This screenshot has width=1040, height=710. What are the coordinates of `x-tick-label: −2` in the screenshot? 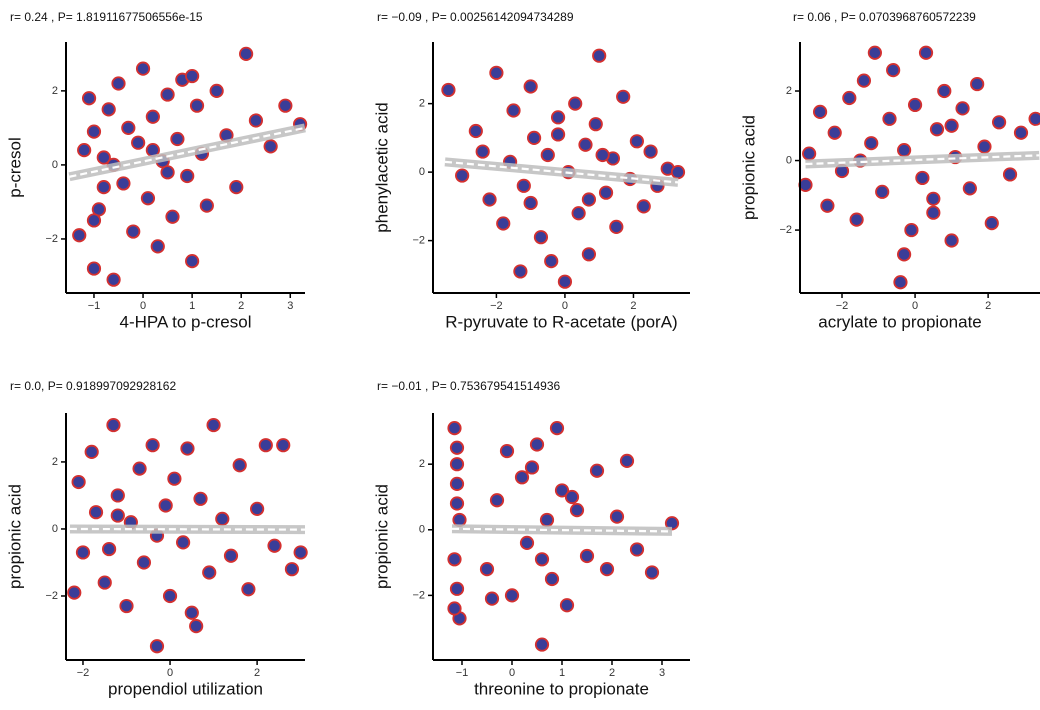 It's located at (842, 306).